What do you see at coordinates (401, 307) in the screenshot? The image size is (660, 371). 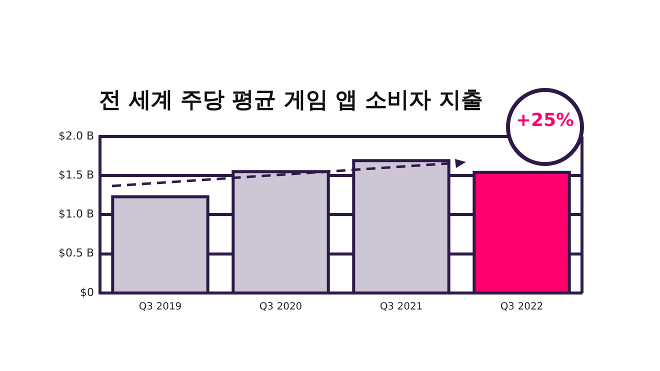 I see `x-tick-label: Q3 2021` at bounding box center [401, 307].